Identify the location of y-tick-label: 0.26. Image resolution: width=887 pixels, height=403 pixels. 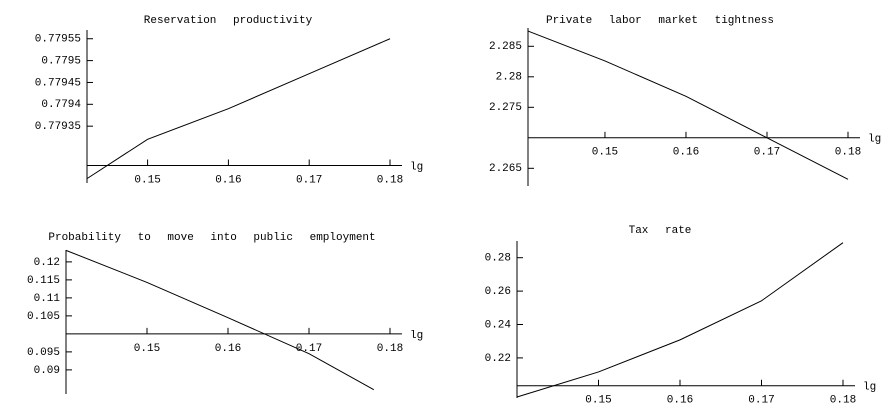
(498, 292).